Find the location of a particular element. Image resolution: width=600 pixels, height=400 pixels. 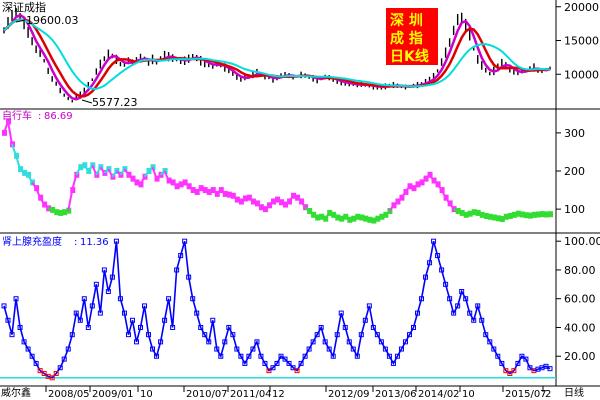

x-tick-label: 2 is located at coordinates (548, 394).